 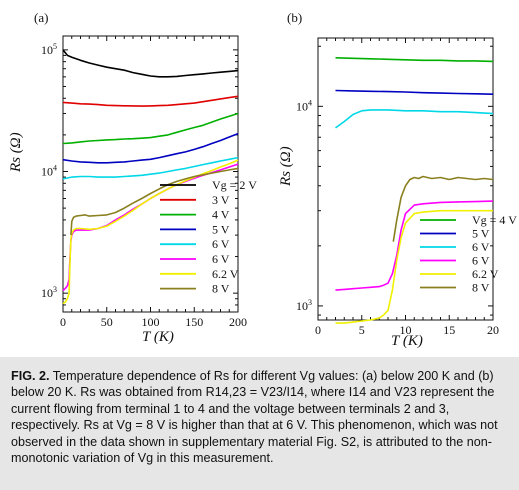 What do you see at coordinates (107, 322) in the screenshot?
I see `x-tick-label: 50` at bounding box center [107, 322].